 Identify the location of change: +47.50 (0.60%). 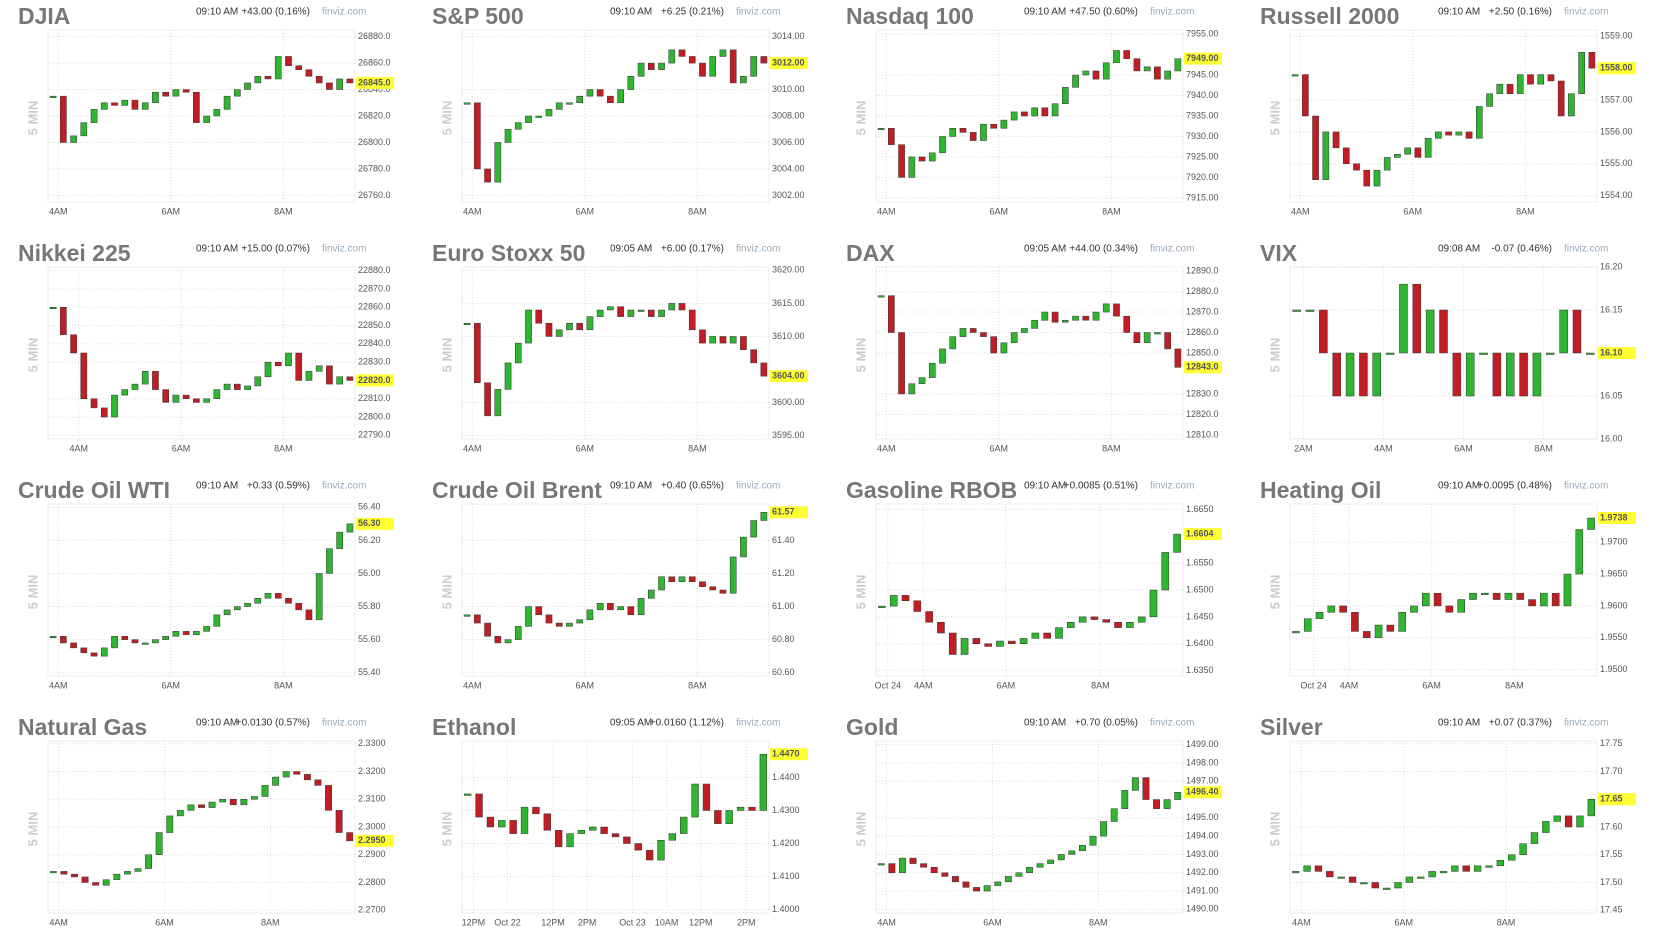
(1103, 12).